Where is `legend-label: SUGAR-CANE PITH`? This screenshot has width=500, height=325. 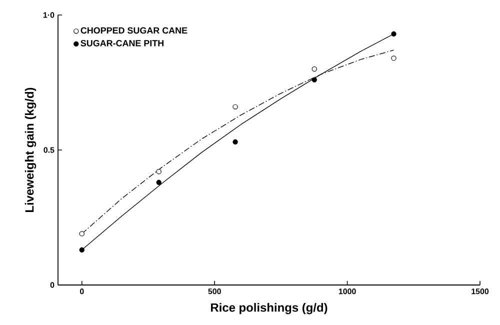 legend-label: SUGAR-CANE PITH is located at coordinates (122, 43).